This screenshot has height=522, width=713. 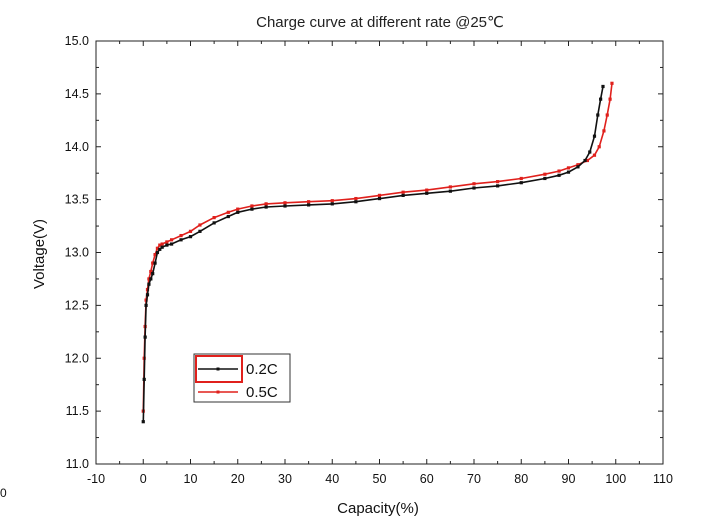 What do you see at coordinates (663, 479) in the screenshot?
I see `x-tick-label: 110` at bounding box center [663, 479].